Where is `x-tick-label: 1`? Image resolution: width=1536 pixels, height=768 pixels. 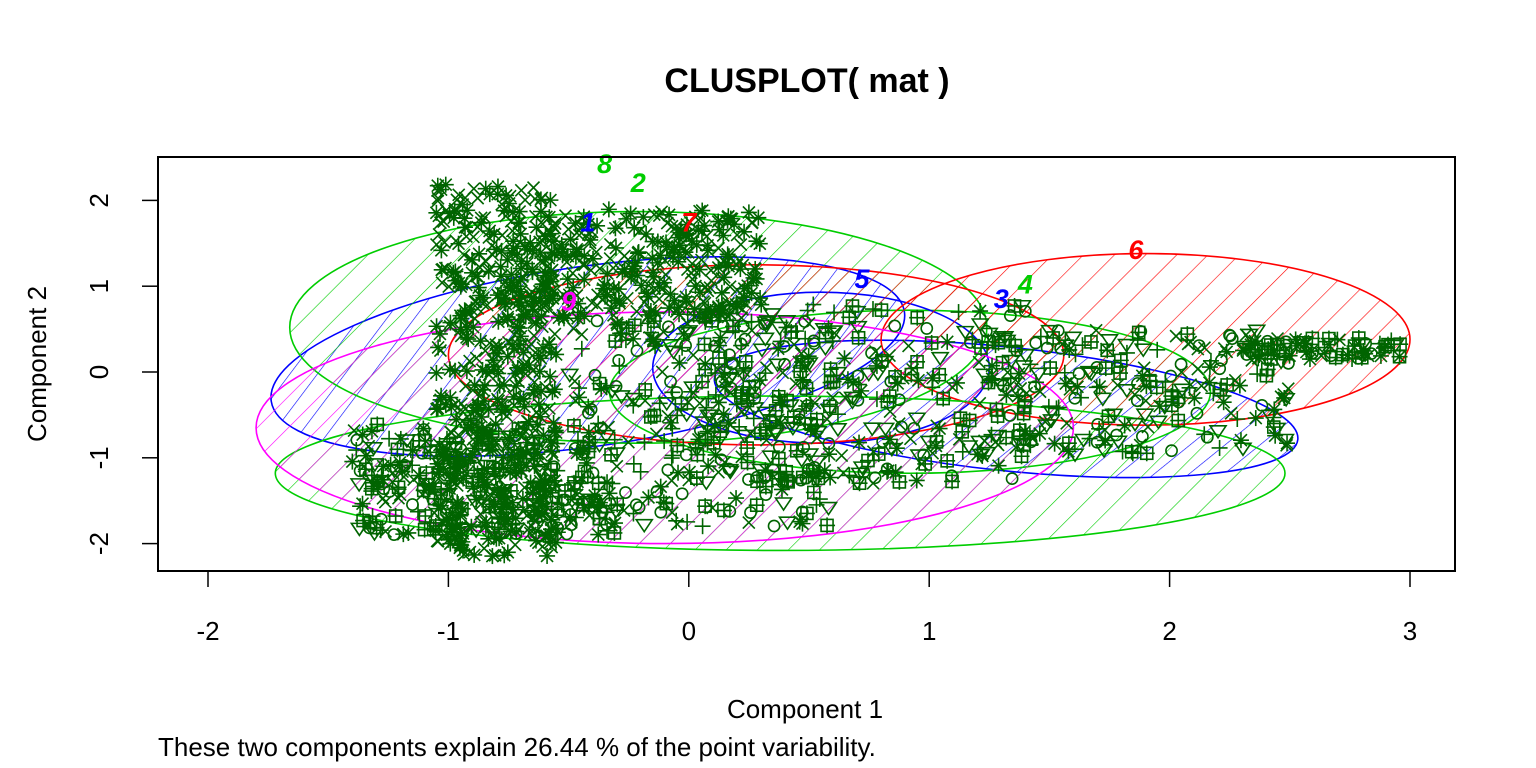 x-tick-label: 1 is located at coordinates (929, 631).